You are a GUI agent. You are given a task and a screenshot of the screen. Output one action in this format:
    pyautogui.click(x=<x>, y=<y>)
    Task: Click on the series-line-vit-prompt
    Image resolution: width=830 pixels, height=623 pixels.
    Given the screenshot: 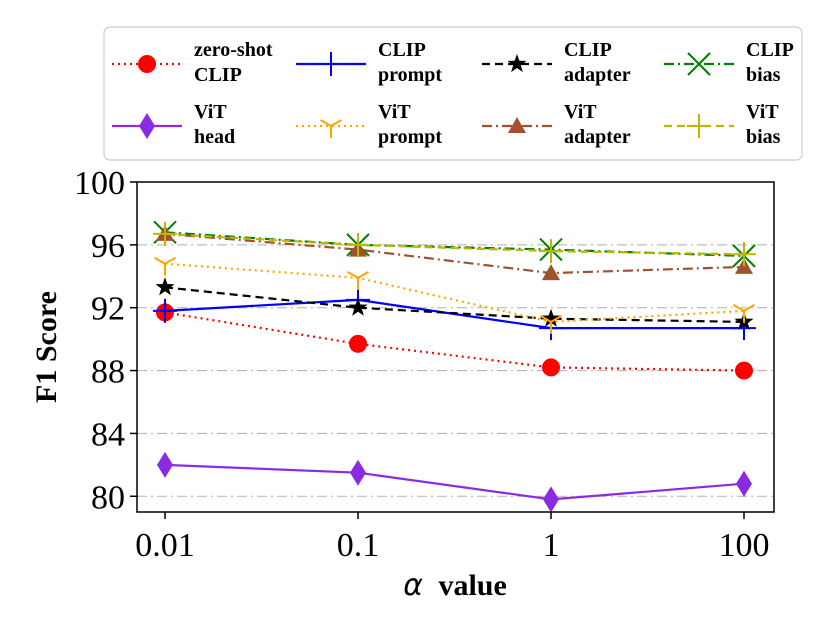 What is the action you would take?
    pyautogui.click(x=454, y=293)
    